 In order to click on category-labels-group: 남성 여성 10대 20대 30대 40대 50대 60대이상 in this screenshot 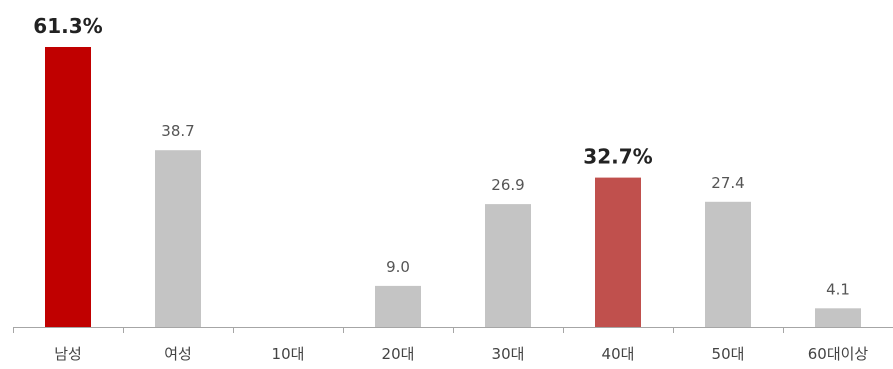, I will do `click(461, 354)`.